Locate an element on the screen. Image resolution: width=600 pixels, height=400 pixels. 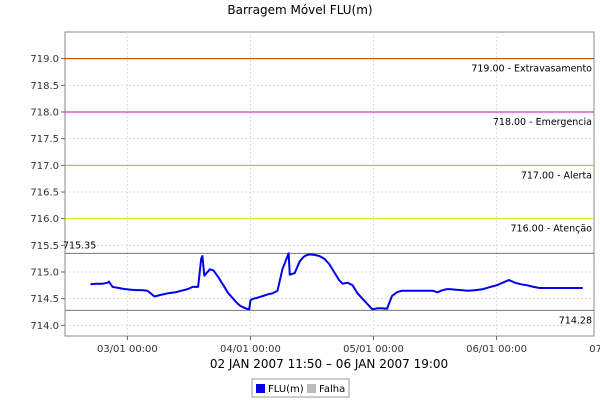
series-layer is located at coordinates (336, 281).